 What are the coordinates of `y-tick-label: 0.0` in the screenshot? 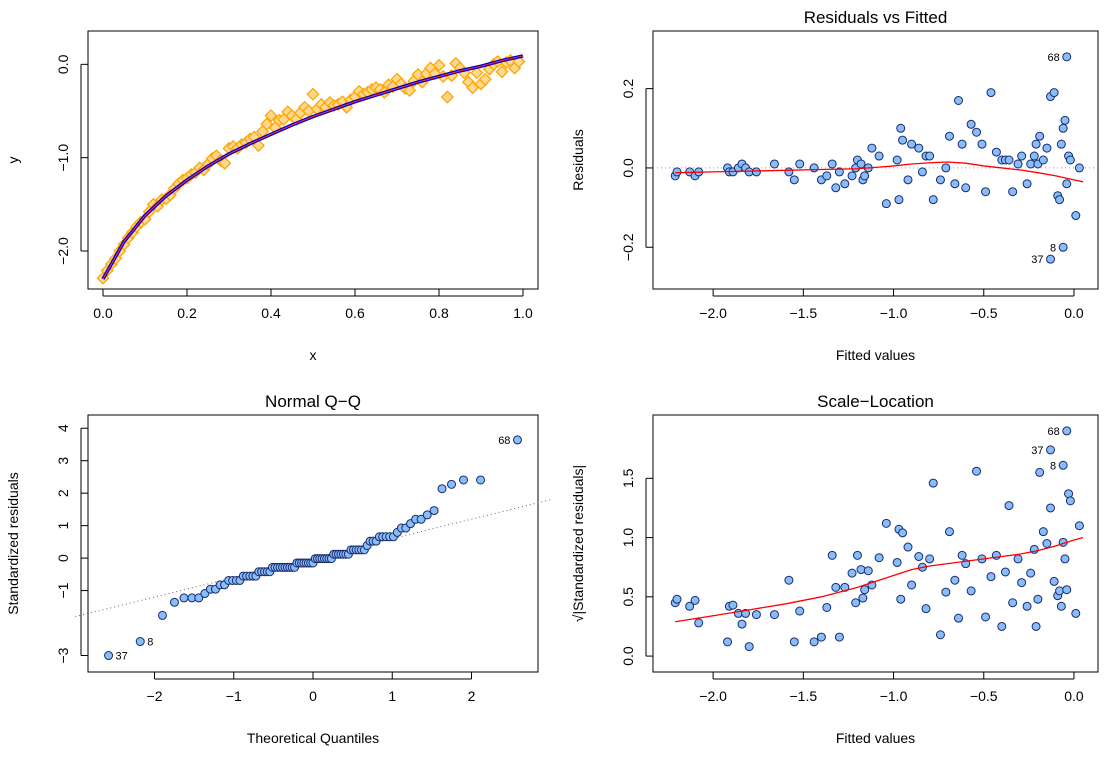 It's located at (628, 656).